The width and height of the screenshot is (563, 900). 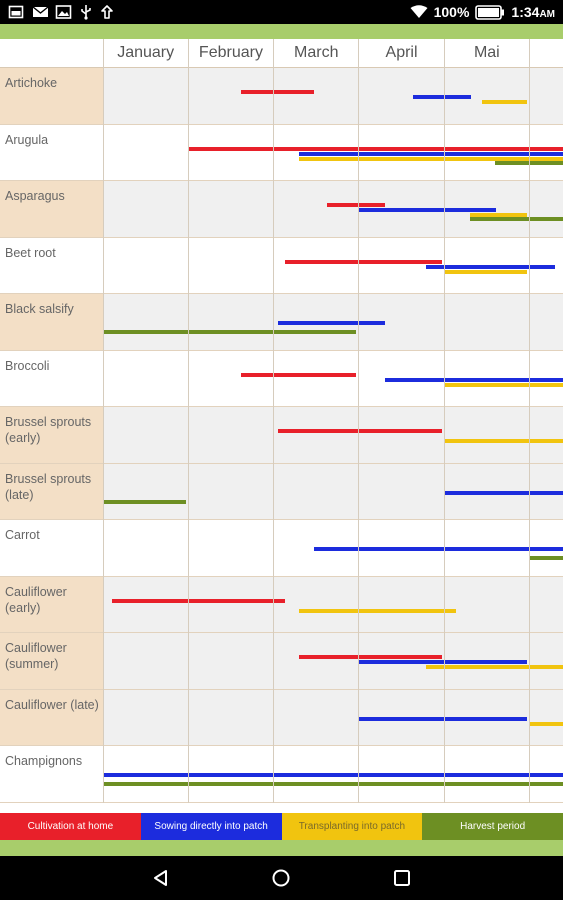 What do you see at coordinates (51, 96) in the screenshot?
I see `crop-label: Artichoke` at bounding box center [51, 96].